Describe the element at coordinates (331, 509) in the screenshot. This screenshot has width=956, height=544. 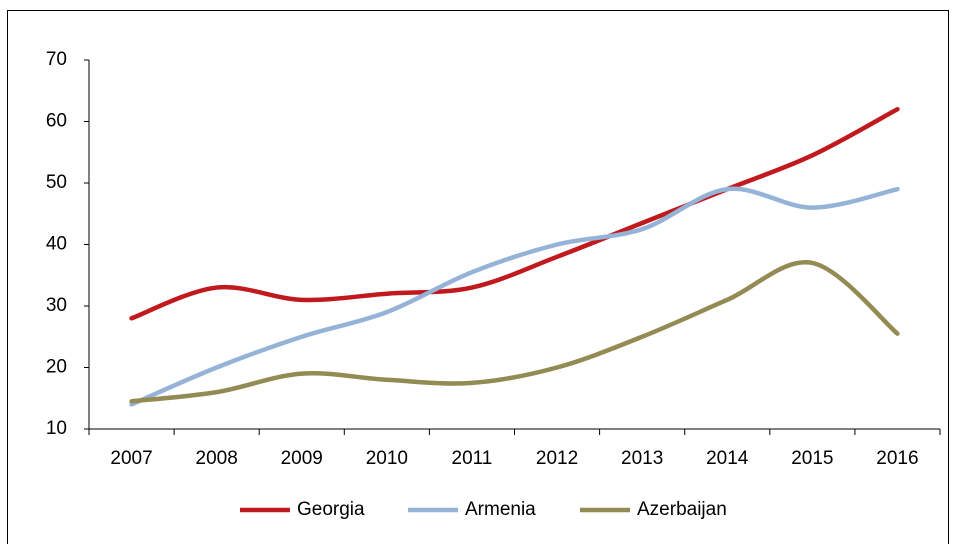
I see `legend-label: Georgia` at that location.